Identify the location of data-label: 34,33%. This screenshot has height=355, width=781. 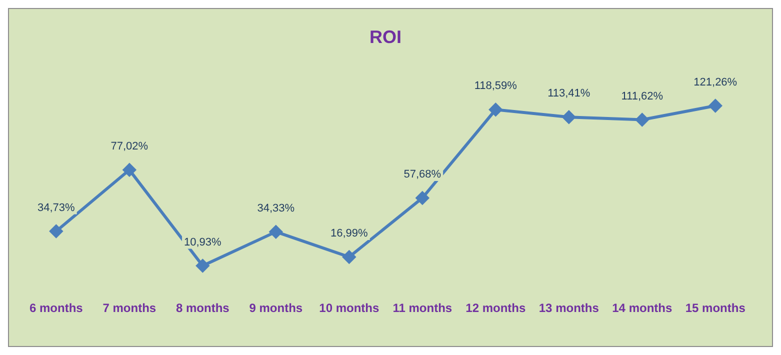
(276, 208).